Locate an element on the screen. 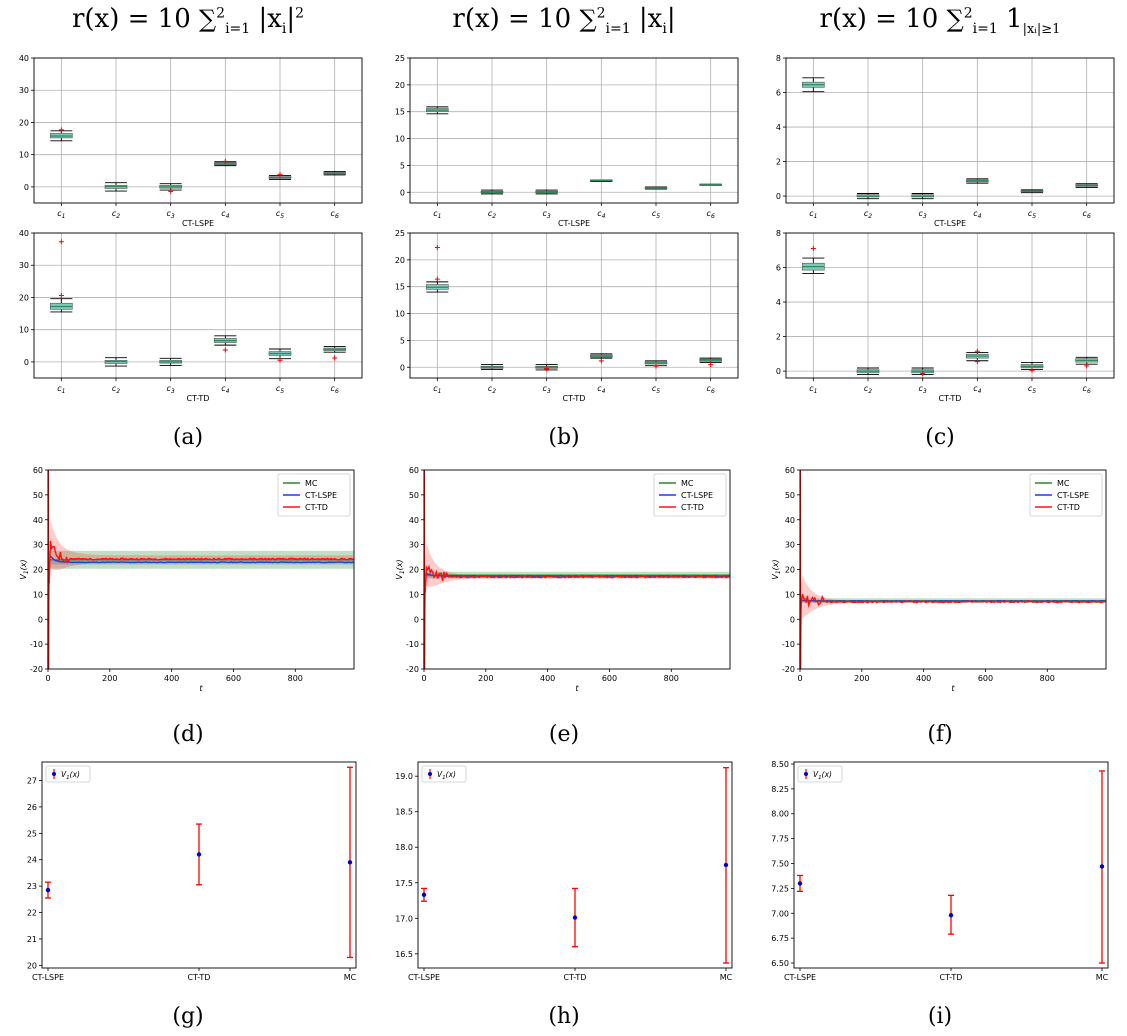 This screenshot has width=1127, height=1036. y-tick-label: 6.50 is located at coordinates (780, 963).